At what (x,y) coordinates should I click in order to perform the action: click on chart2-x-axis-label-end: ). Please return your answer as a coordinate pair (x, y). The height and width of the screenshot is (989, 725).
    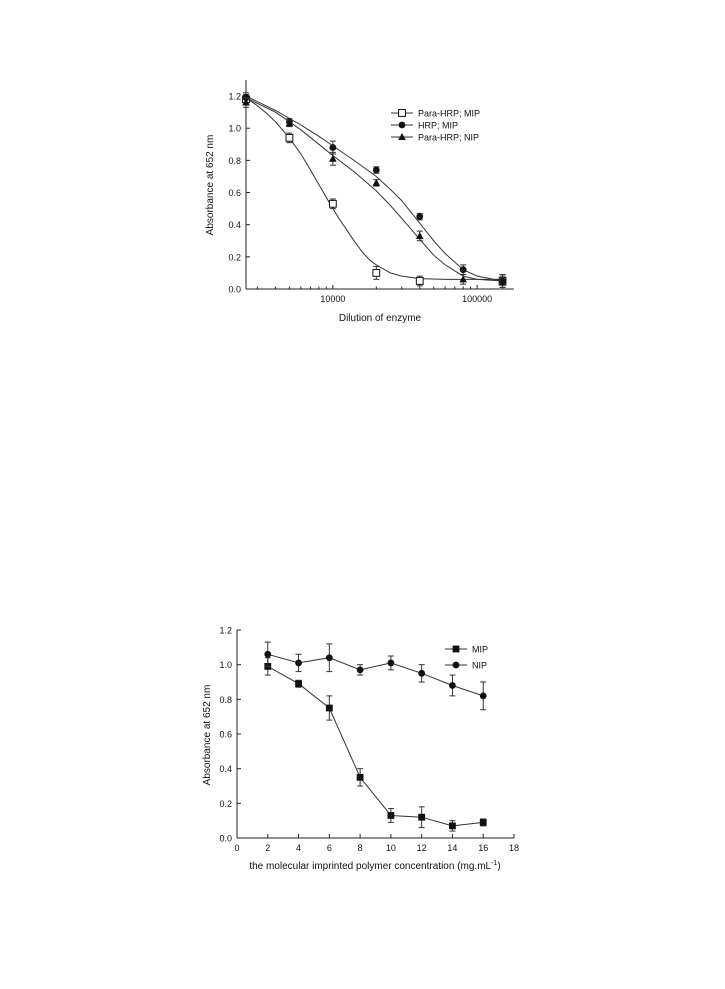
    Looking at the image, I should click on (498, 866).